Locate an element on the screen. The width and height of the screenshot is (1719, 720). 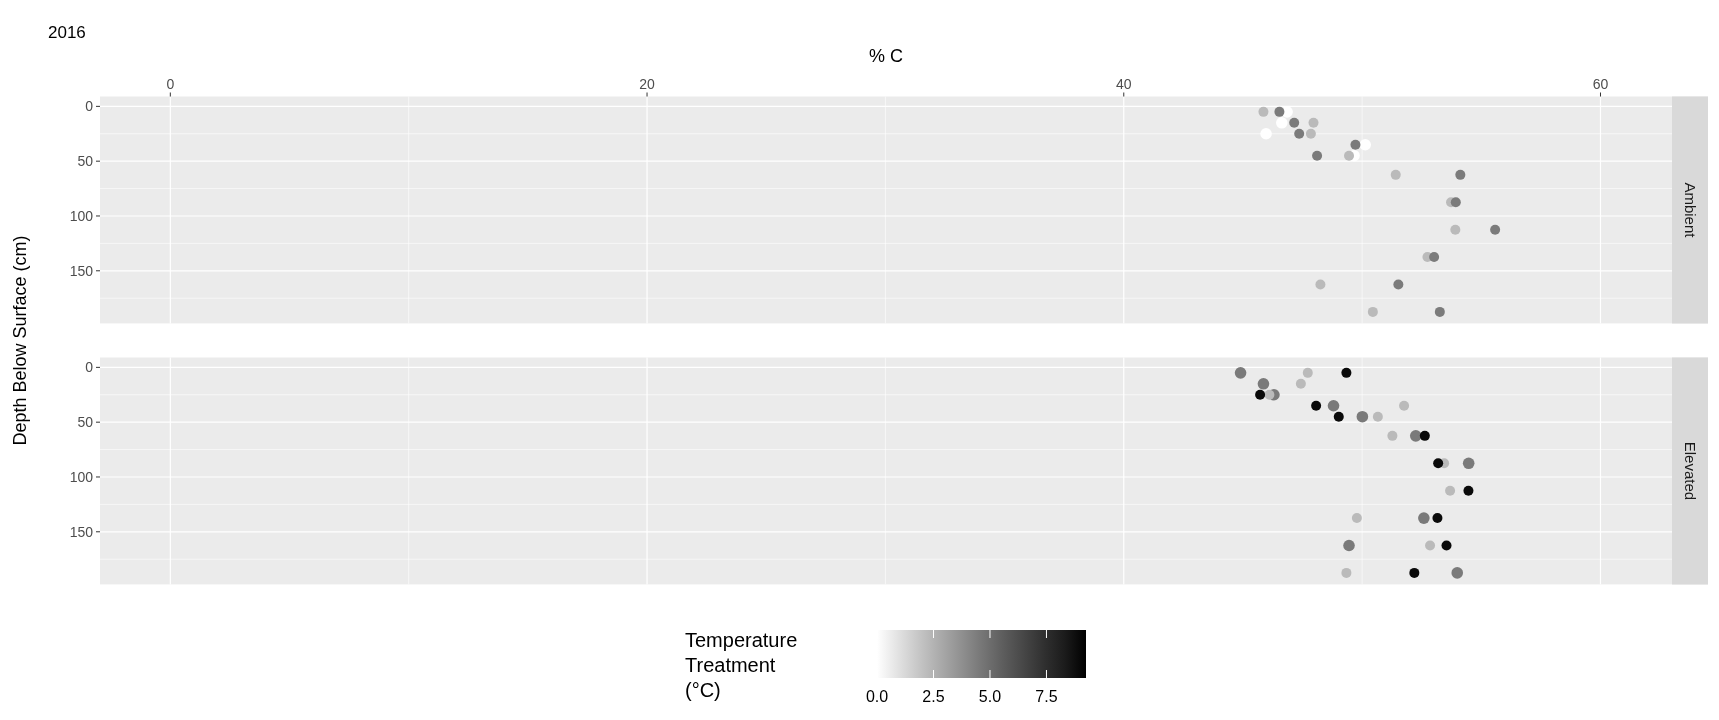
color-bar-label: 5.0 is located at coordinates (990, 696).